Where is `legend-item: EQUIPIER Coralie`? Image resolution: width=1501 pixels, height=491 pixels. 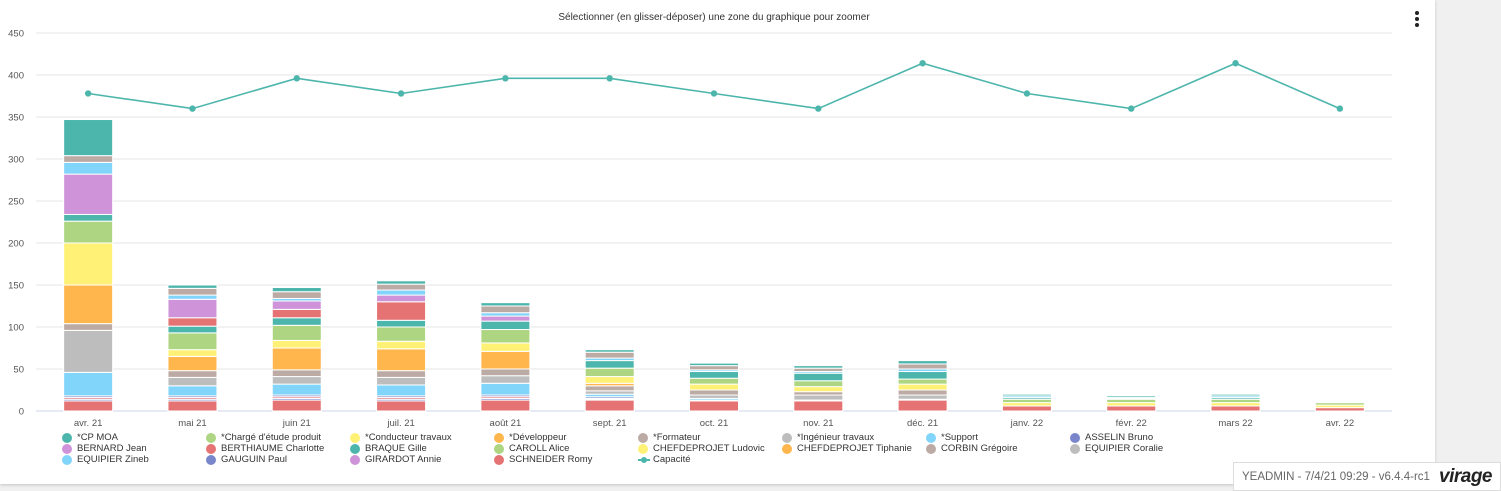 legend-item: EQUIPIER Coralie is located at coordinates (1141, 448).